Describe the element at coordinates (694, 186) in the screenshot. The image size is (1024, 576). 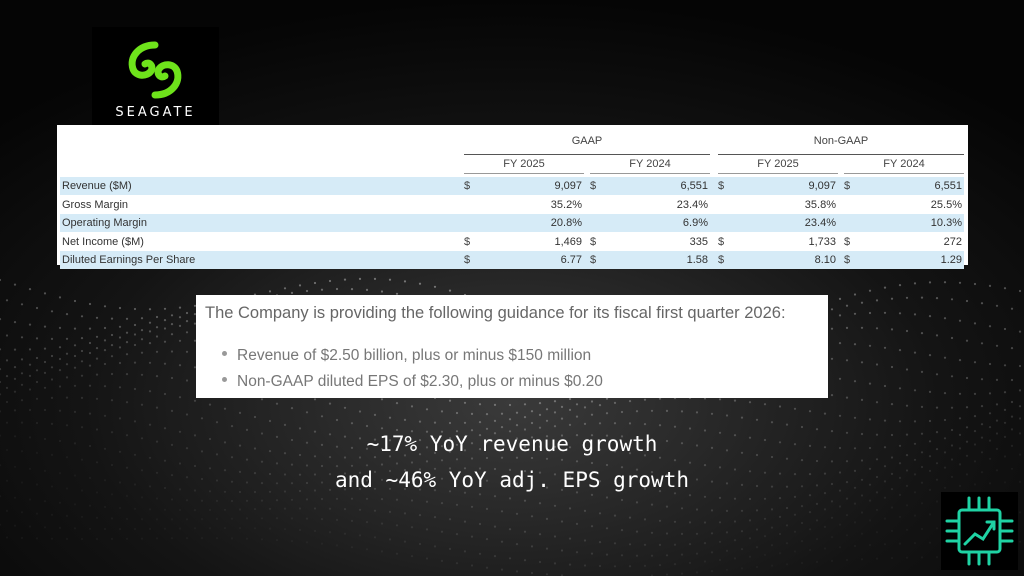
I see `cell-value: 6,551` at that location.